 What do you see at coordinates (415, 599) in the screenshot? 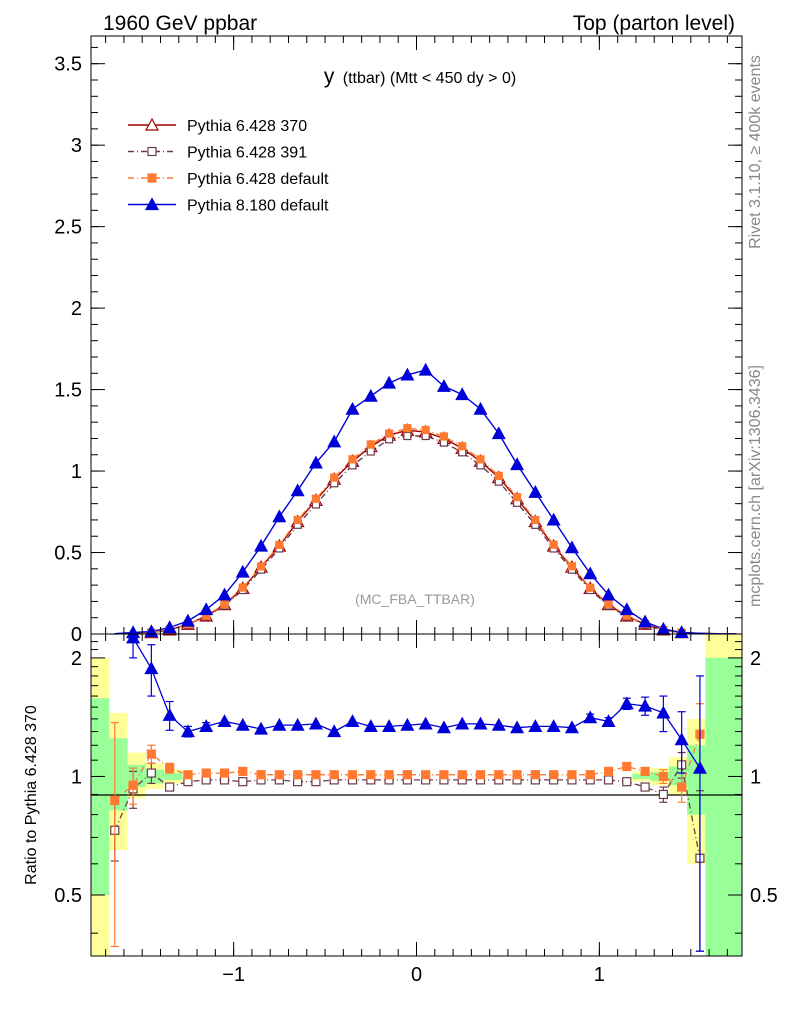
I see `plot-watermark: (MC_FBA_TTBAR)` at bounding box center [415, 599].